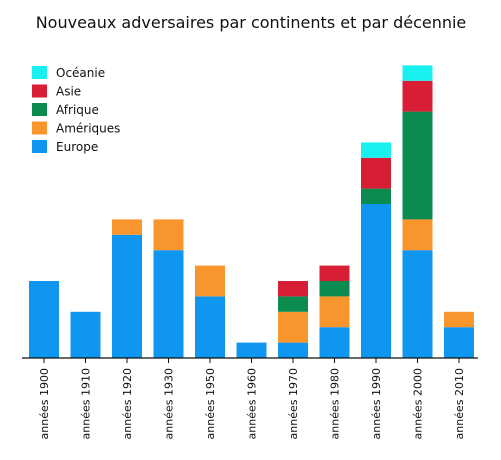 This screenshot has width=501, height=460. Describe the element at coordinates (376, 281) in the screenshot. I see `bar-annees-1990-europe` at that location.